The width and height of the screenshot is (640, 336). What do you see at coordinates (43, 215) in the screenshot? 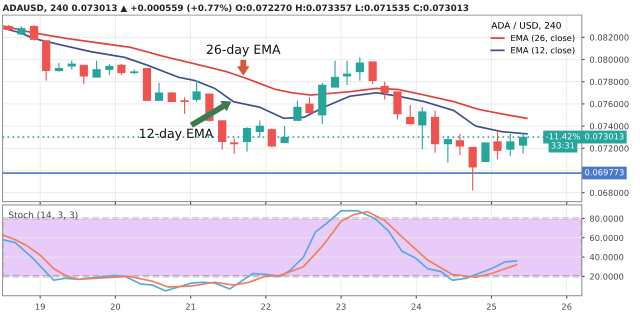
I see `text: Stoch (14, 3, 3)` at bounding box center [43, 215].